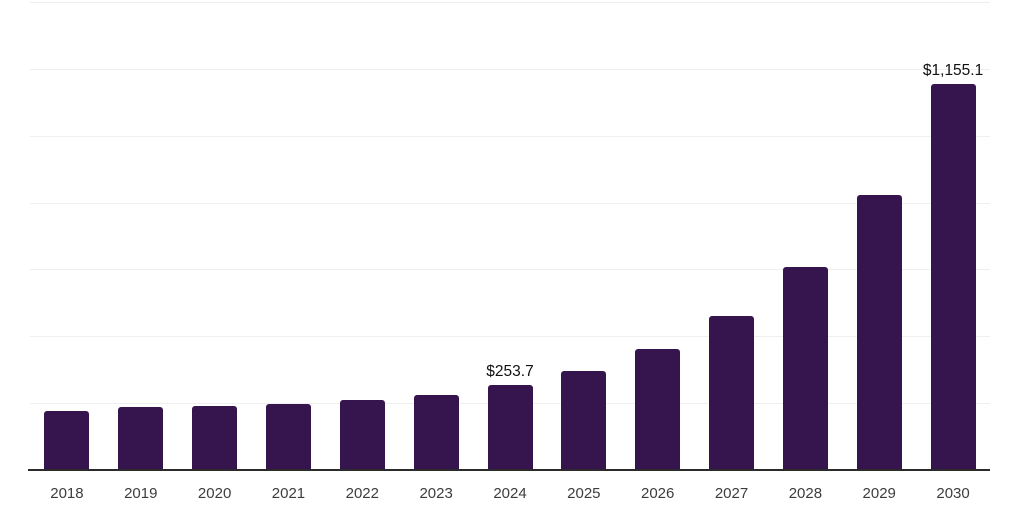  What do you see at coordinates (805, 368) in the screenshot?
I see `bar-2028` at bounding box center [805, 368].